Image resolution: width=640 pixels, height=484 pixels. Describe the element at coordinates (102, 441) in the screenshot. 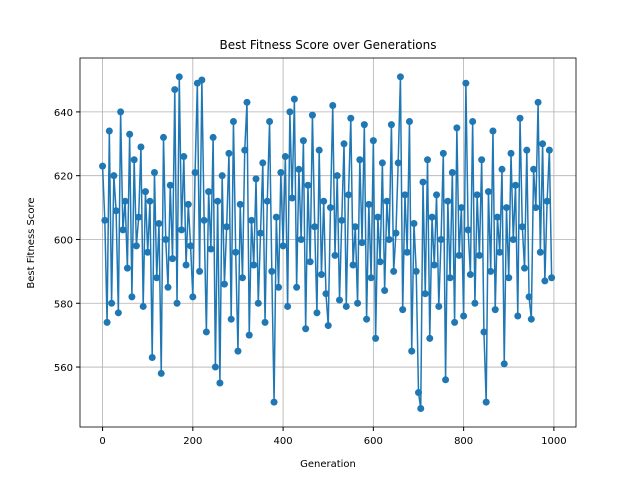

I see `x-tick-label: 0` at that location.